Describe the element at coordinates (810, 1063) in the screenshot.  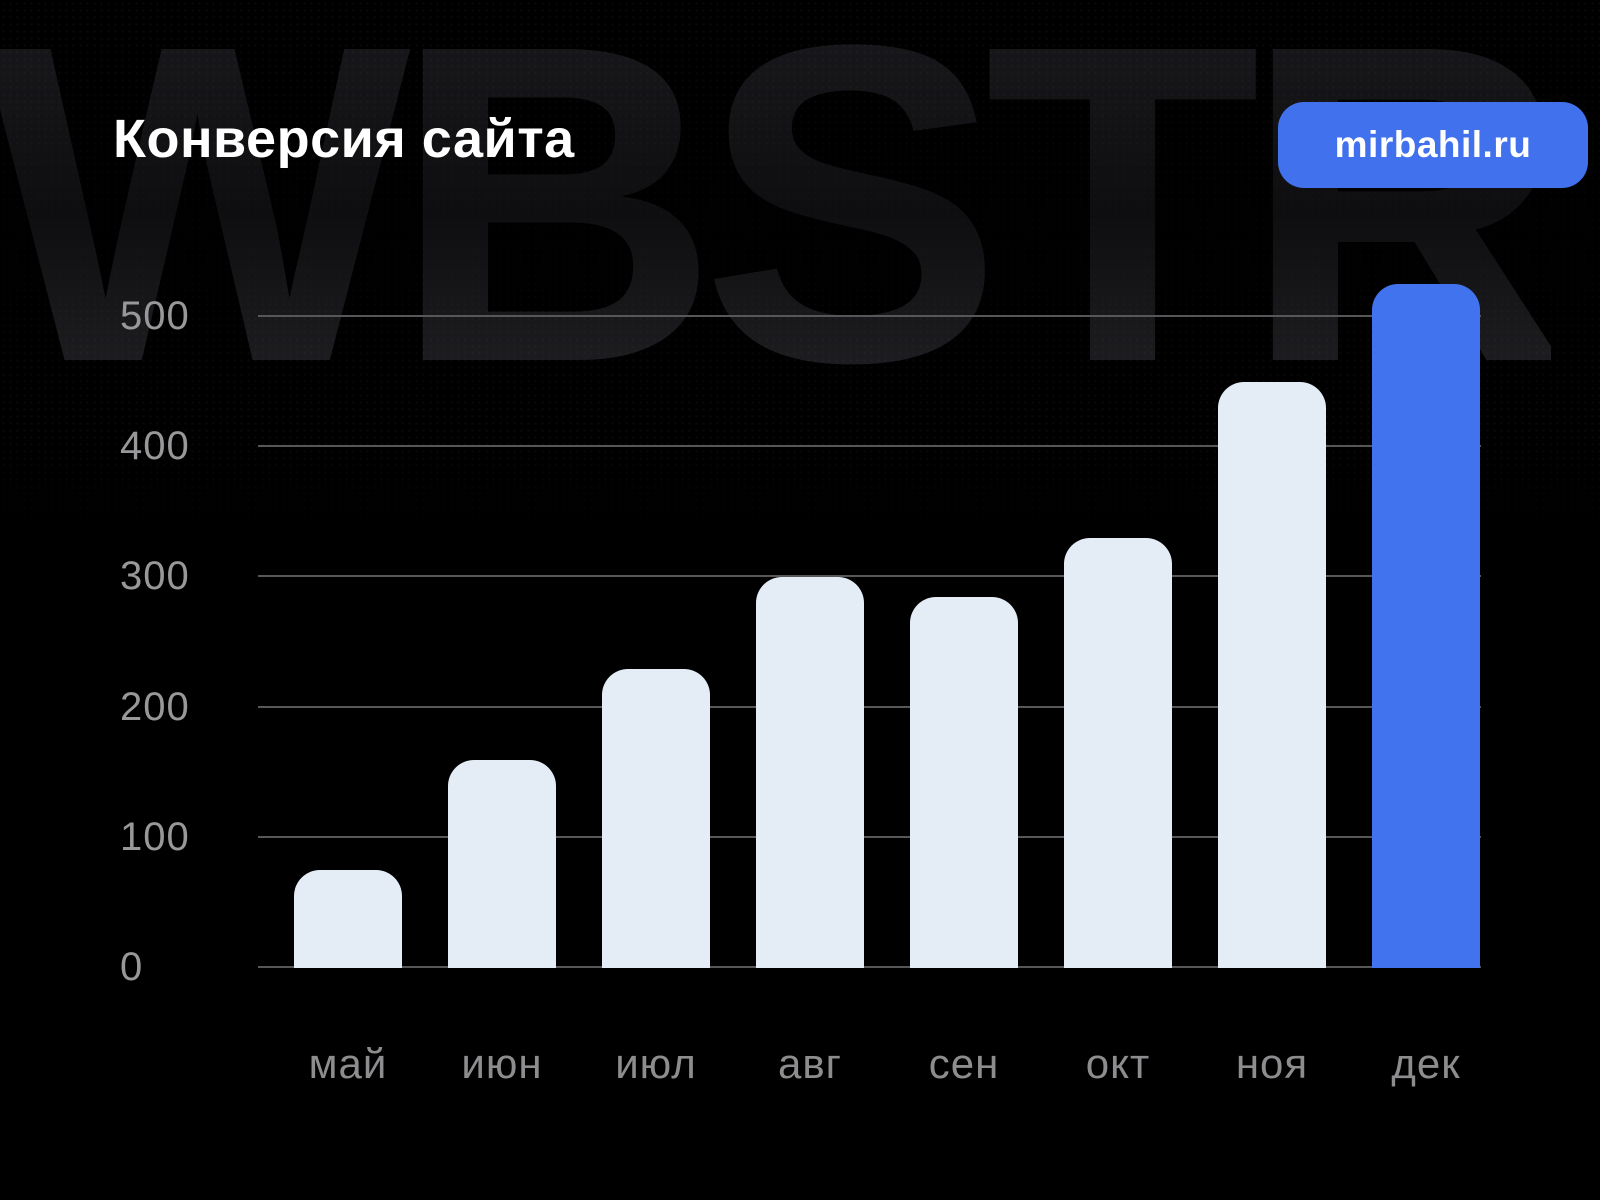
I see `x-axis-tick-label: авг` at that location.